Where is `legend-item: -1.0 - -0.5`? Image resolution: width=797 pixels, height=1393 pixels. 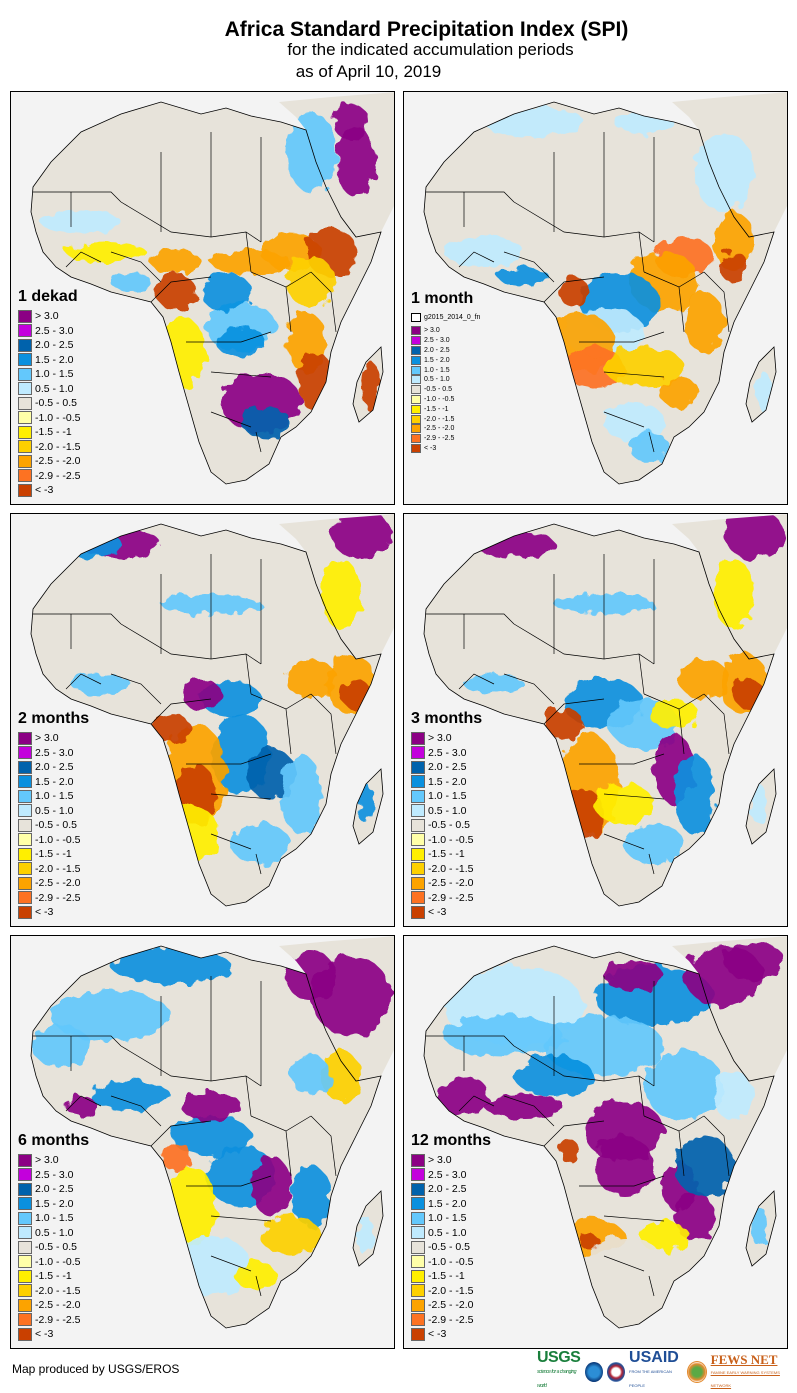
legend-item: -1.0 - -0.5 is located at coordinates (53, 1262).